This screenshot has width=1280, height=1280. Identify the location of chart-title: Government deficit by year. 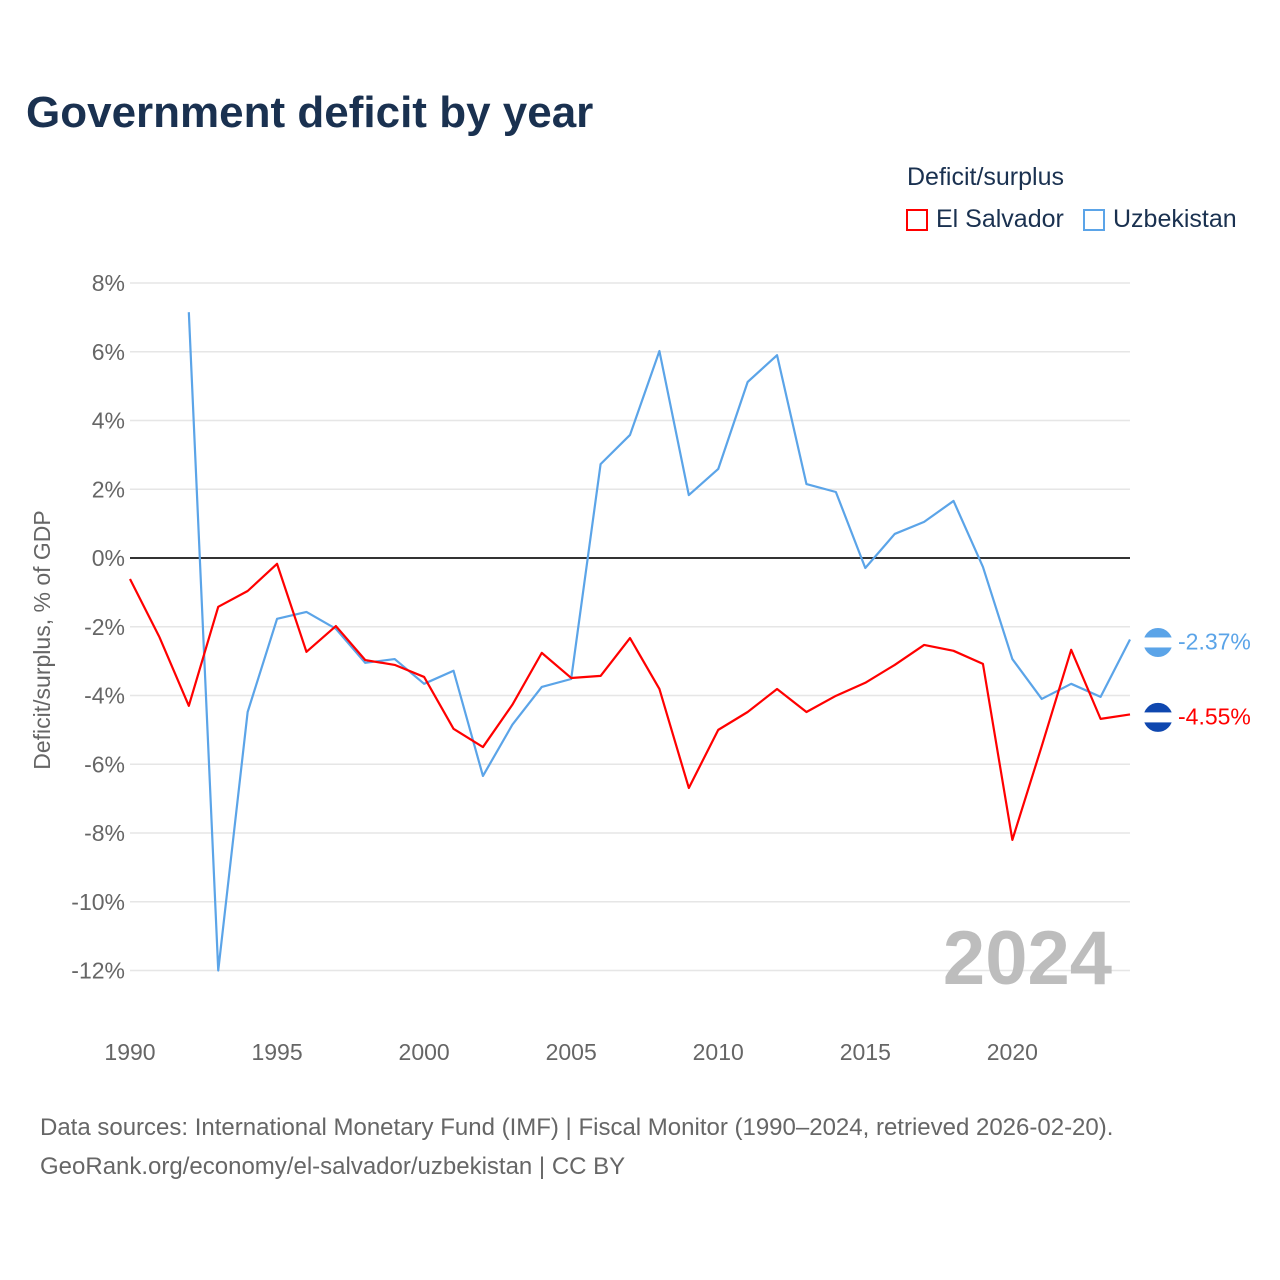
(310, 112).